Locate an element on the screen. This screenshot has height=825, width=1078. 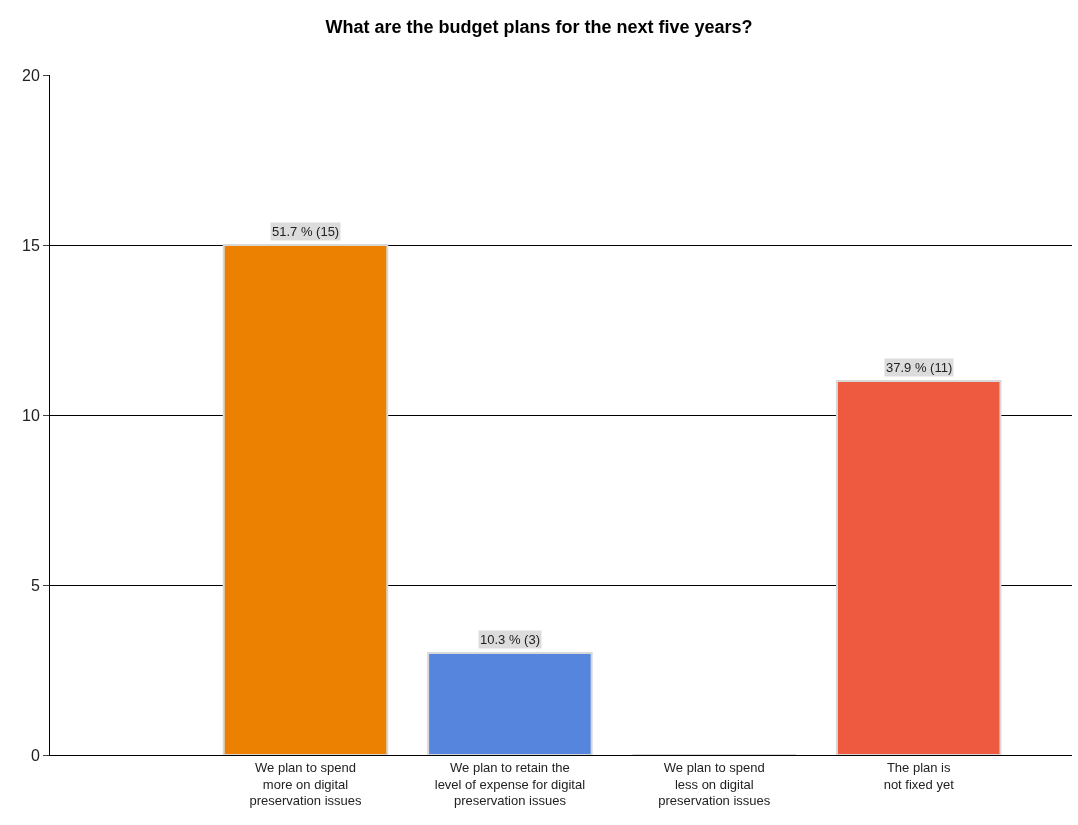
x-tick-label: We plan to retain the level of expense for digital preservation issues is located at coordinates (510, 784).